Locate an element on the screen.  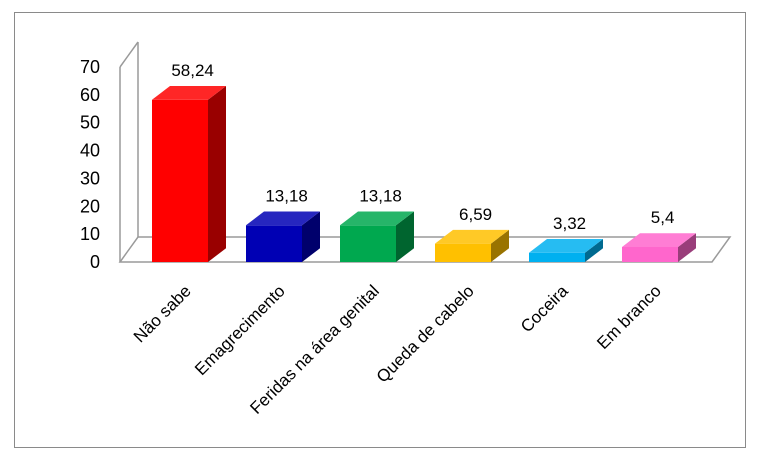
y-tick-label: 60 is located at coordinates (90, 95).